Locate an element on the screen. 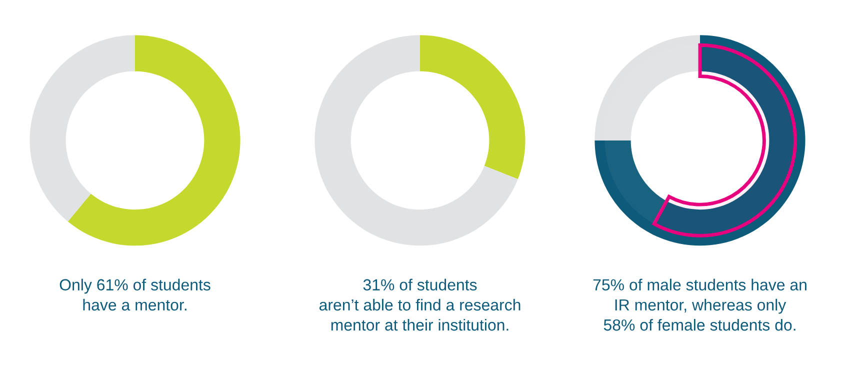 The width and height of the screenshot is (845, 366). text: Only 61% of students have a mentor. is located at coordinates (135, 294).